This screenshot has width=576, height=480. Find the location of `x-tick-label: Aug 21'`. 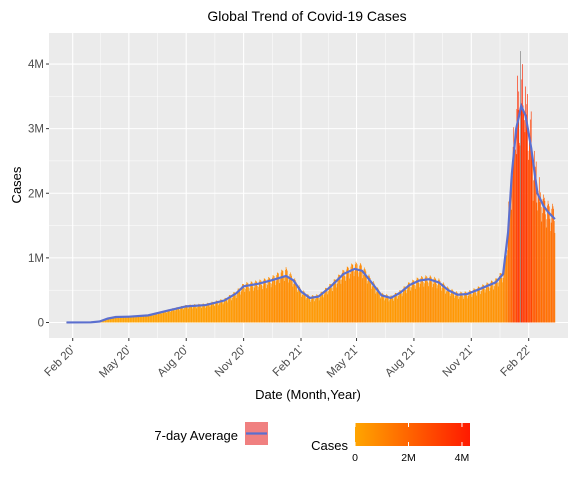

x-tick-label: Aug 21' is located at coordinates (401, 362).